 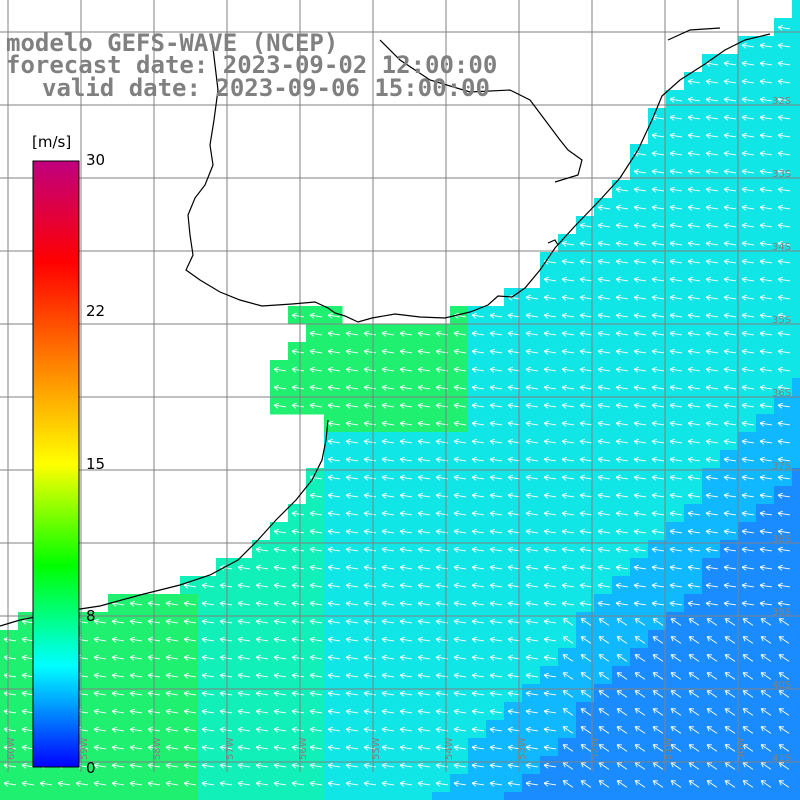 What do you see at coordinates (56, 464) in the screenshot?
I see `colorbar` at bounding box center [56, 464].